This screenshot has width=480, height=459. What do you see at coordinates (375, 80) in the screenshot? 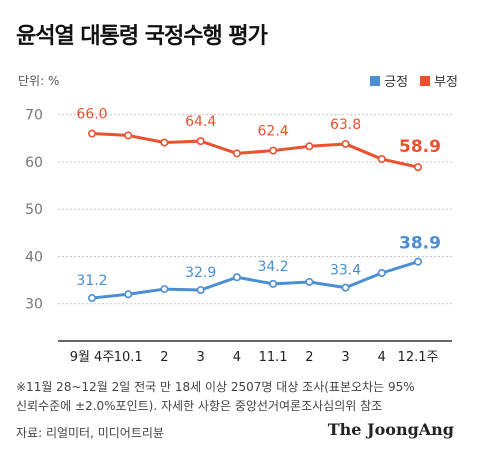
I see `legend-swatch-positive` at bounding box center [375, 80].